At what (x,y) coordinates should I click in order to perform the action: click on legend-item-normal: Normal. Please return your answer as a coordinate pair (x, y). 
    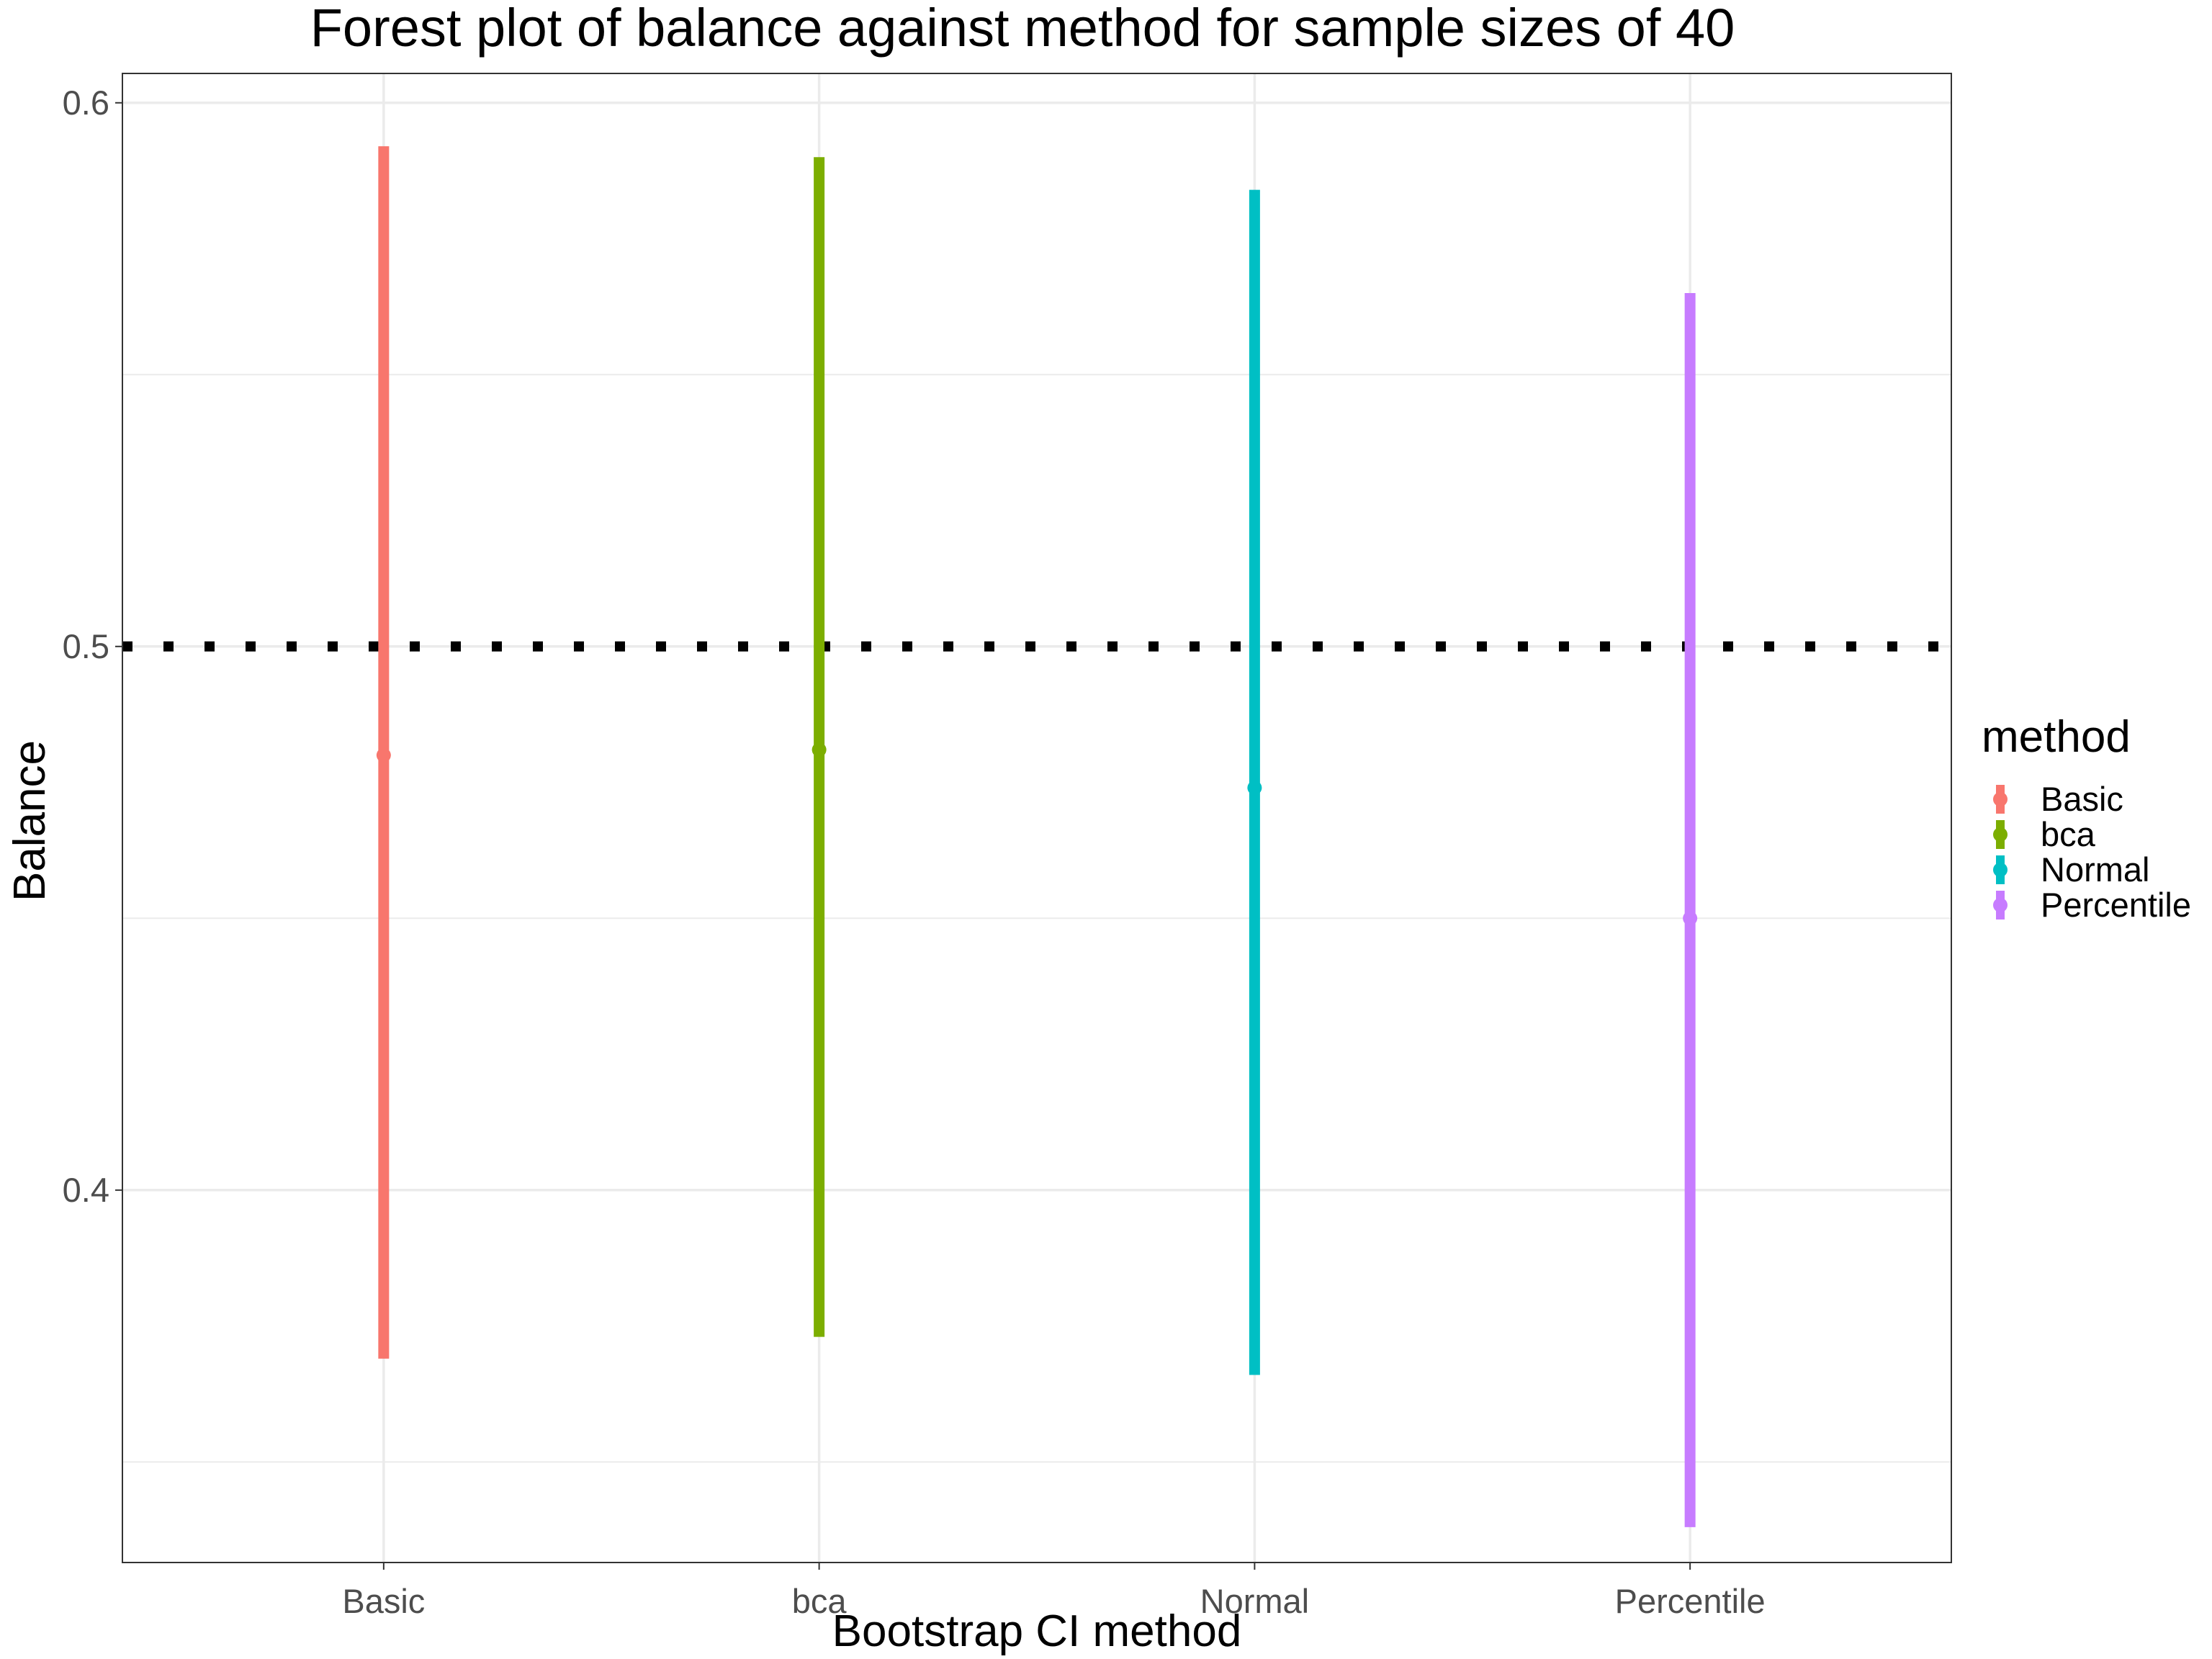
    Looking at the image, I should click on (2071, 869).